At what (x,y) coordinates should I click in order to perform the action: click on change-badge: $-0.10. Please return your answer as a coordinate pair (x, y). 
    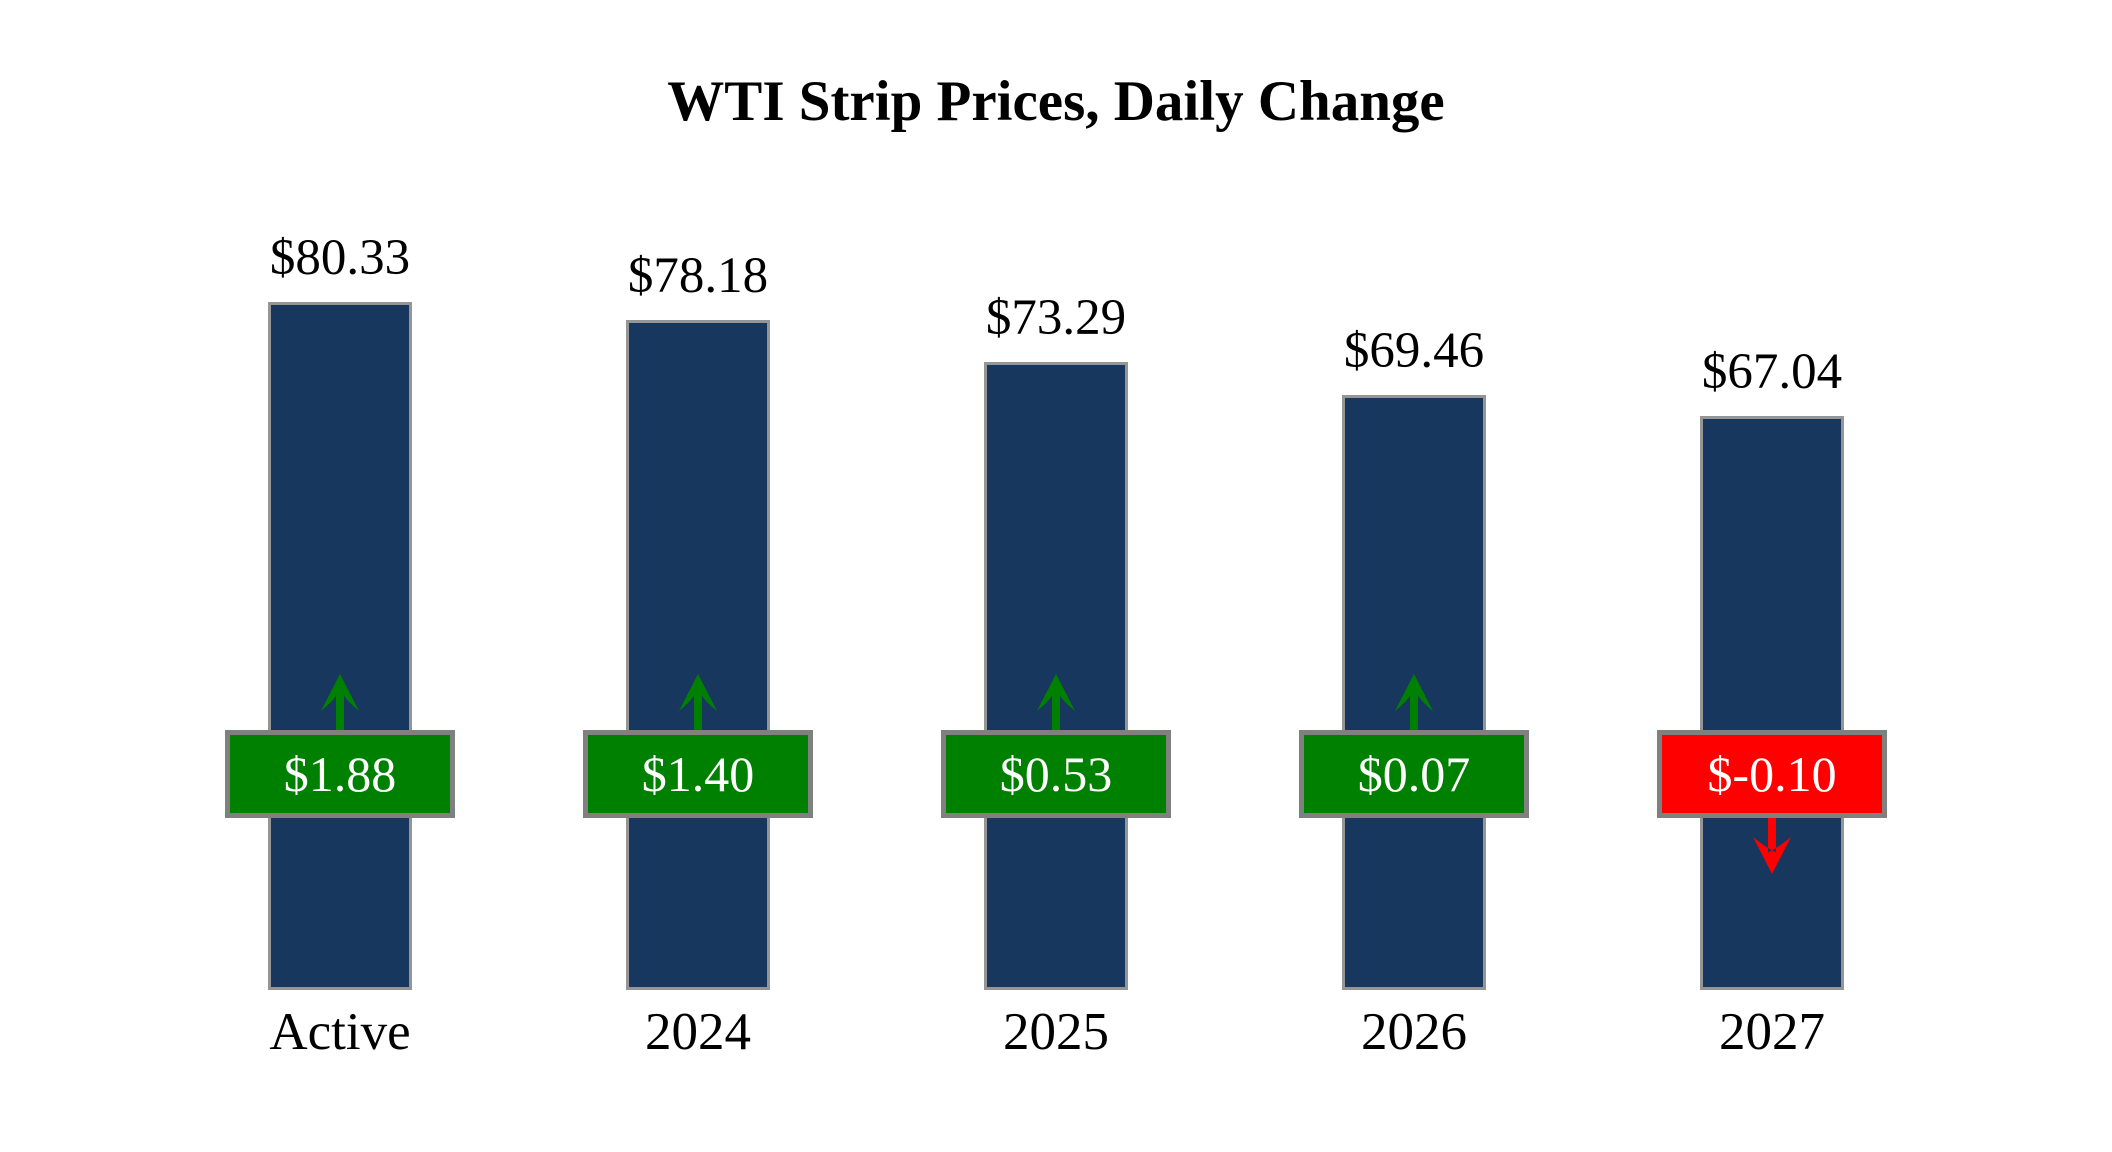
    Looking at the image, I should click on (1772, 774).